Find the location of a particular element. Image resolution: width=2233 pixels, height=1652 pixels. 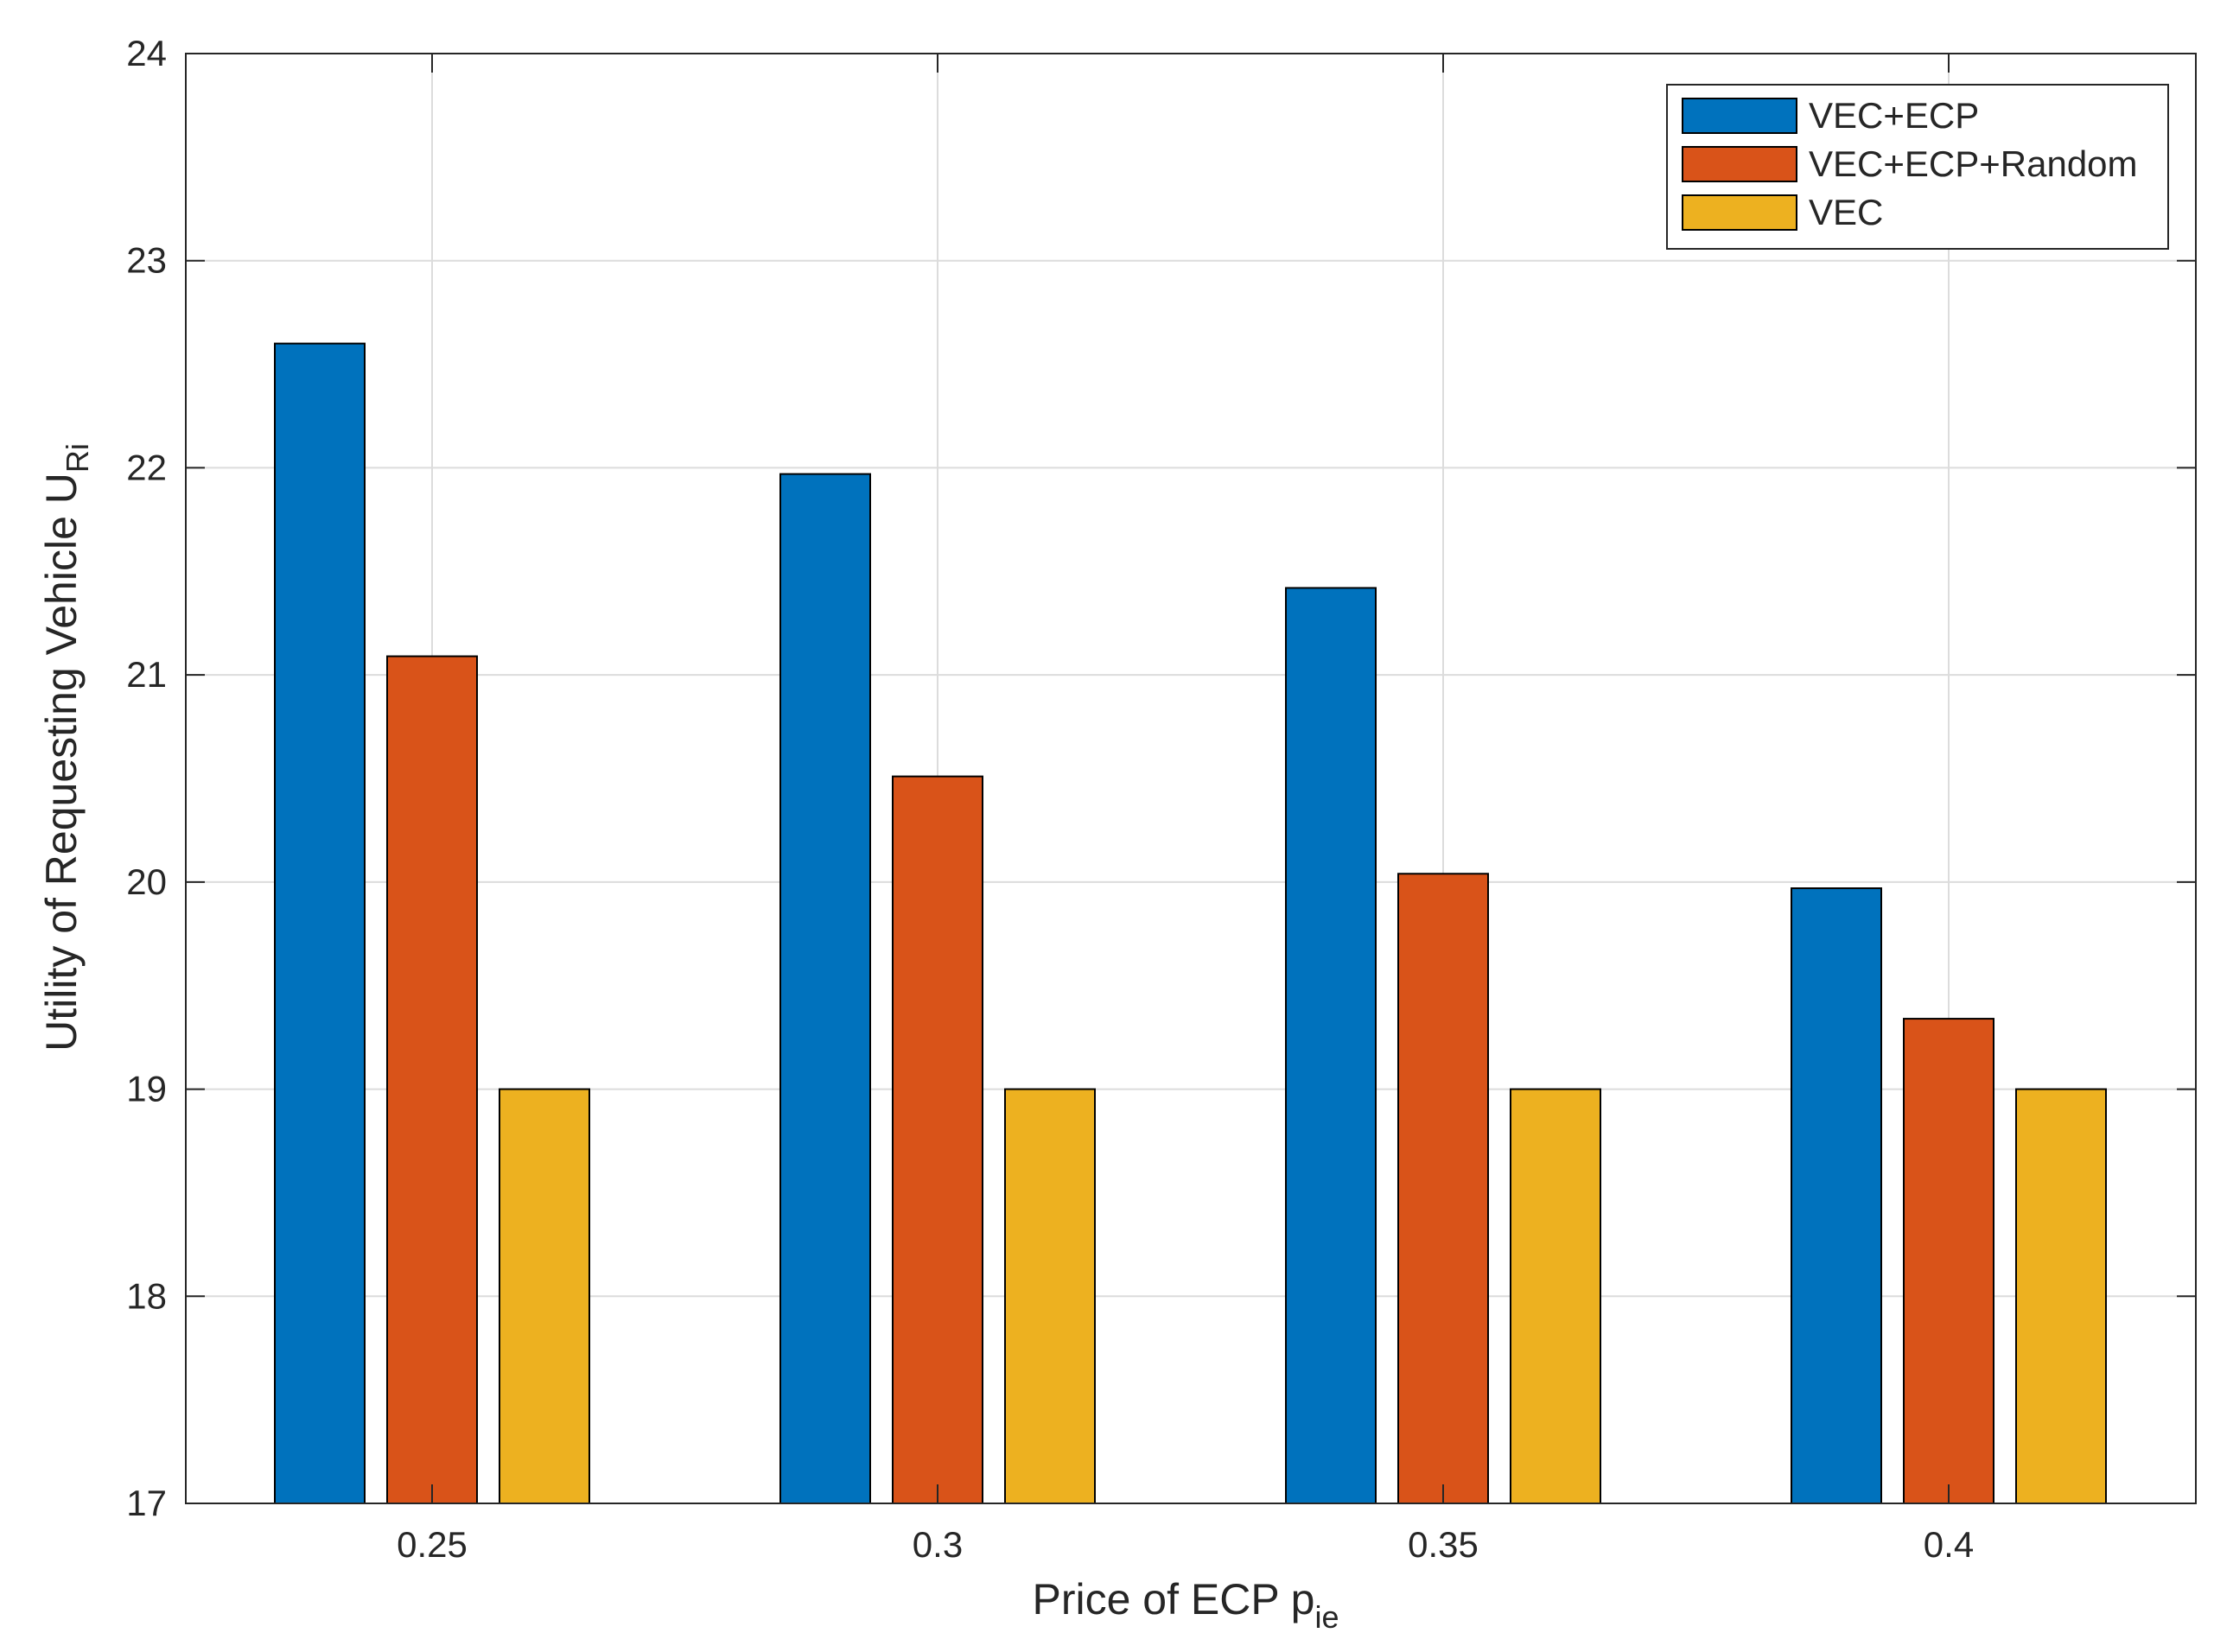

bar-vec-0.25 is located at coordinates (544, 1296).